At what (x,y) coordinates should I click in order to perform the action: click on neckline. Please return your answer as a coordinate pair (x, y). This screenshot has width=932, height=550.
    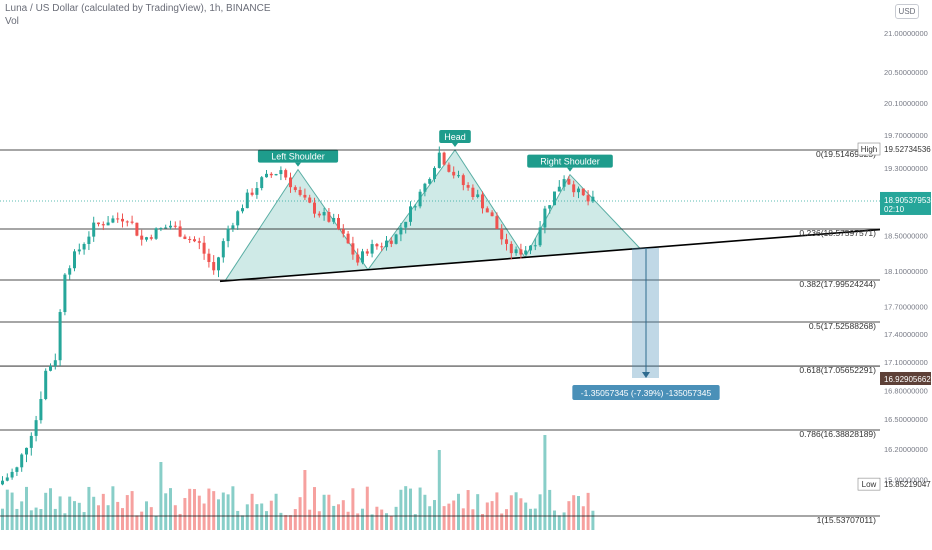
    Looking at the image, I should click on (550, 255).